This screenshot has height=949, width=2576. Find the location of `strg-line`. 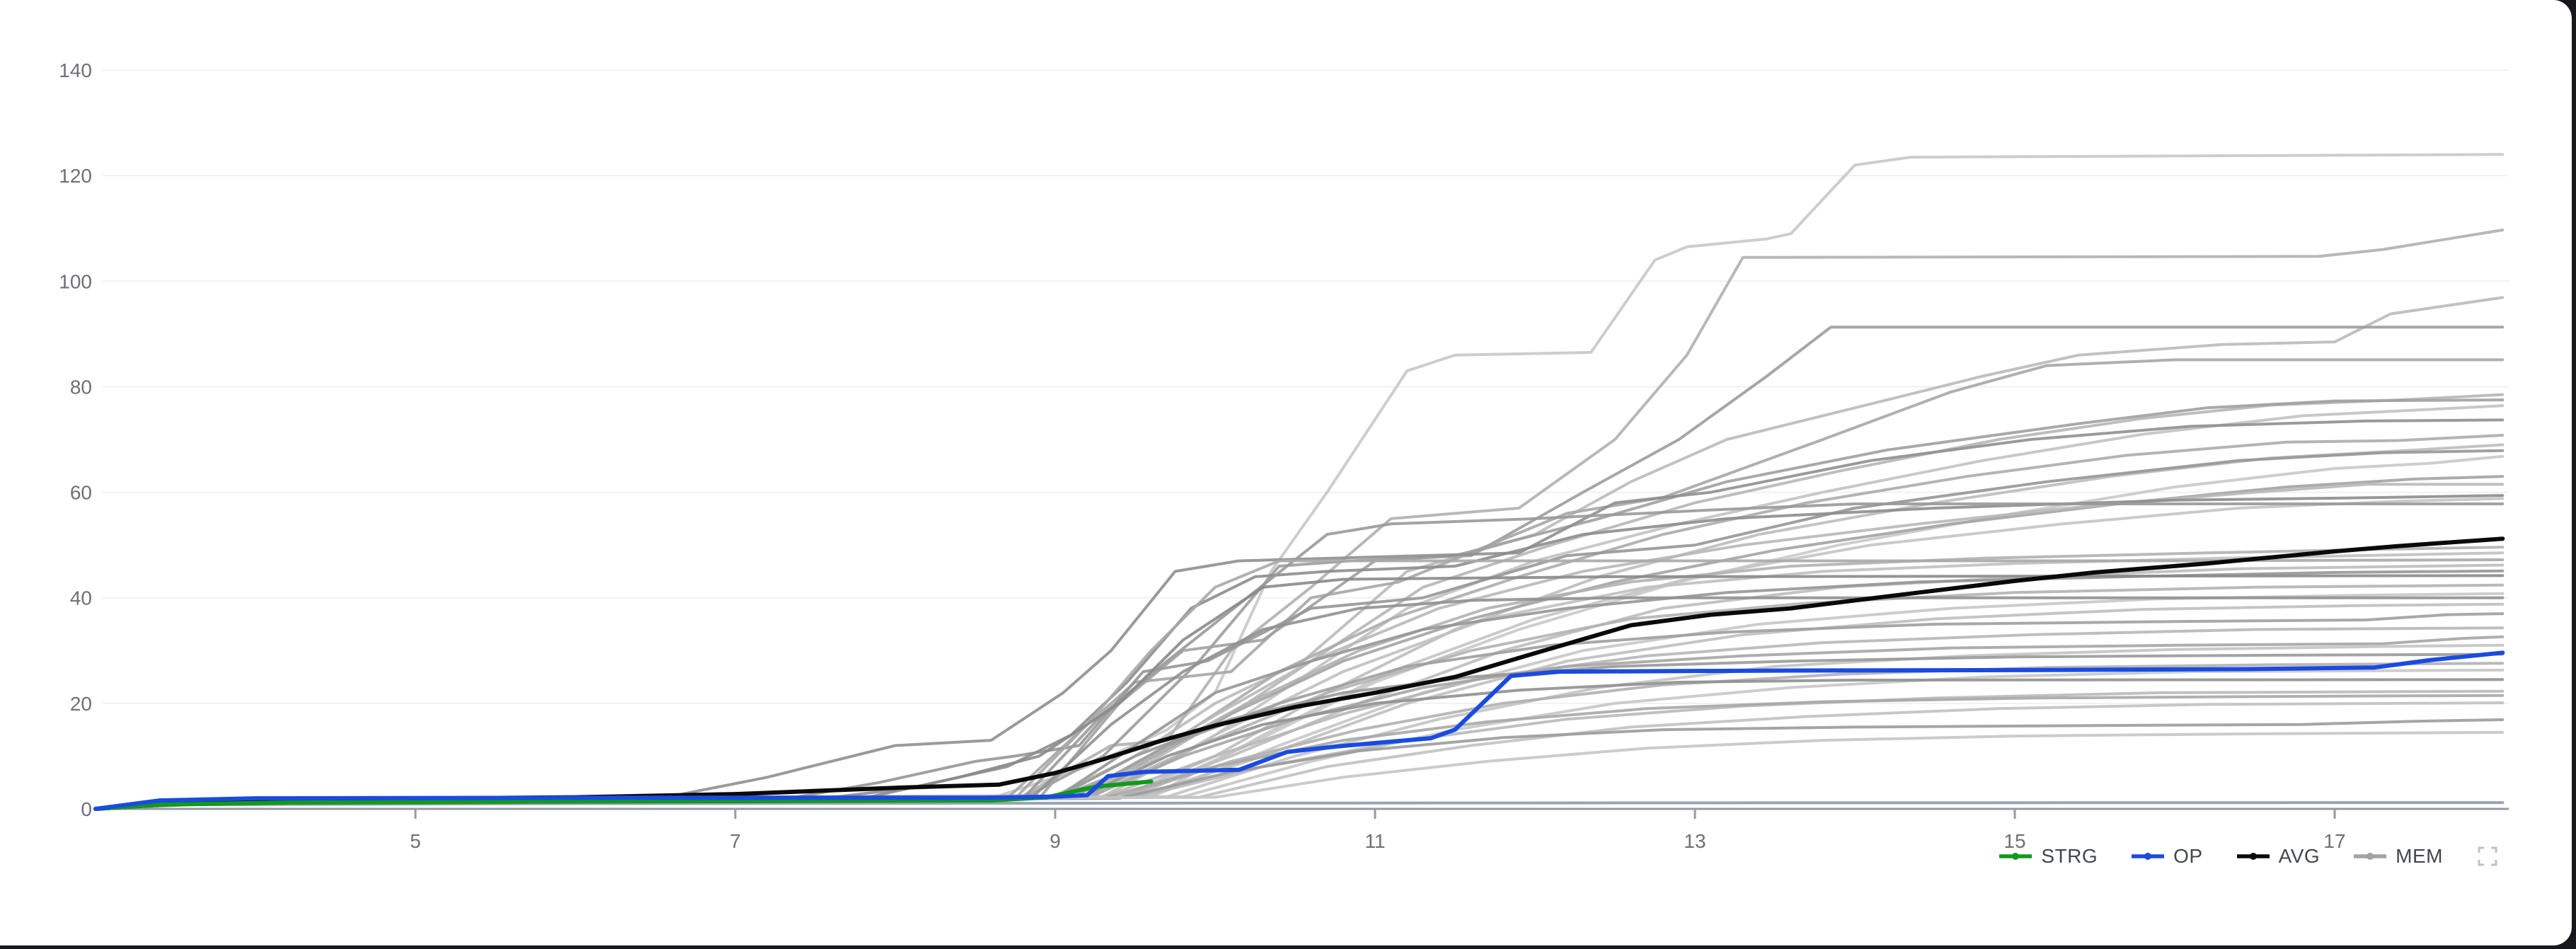

strg-line is located at coordinates (624, 795).